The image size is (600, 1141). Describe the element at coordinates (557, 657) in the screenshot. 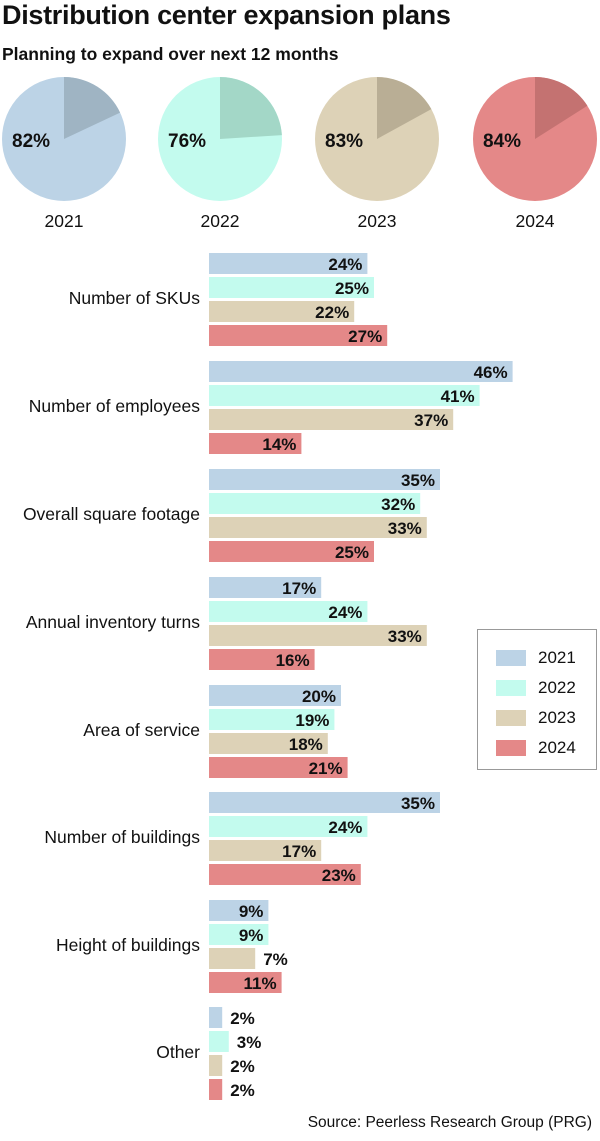

I see `legend-label: 2021` at that location.